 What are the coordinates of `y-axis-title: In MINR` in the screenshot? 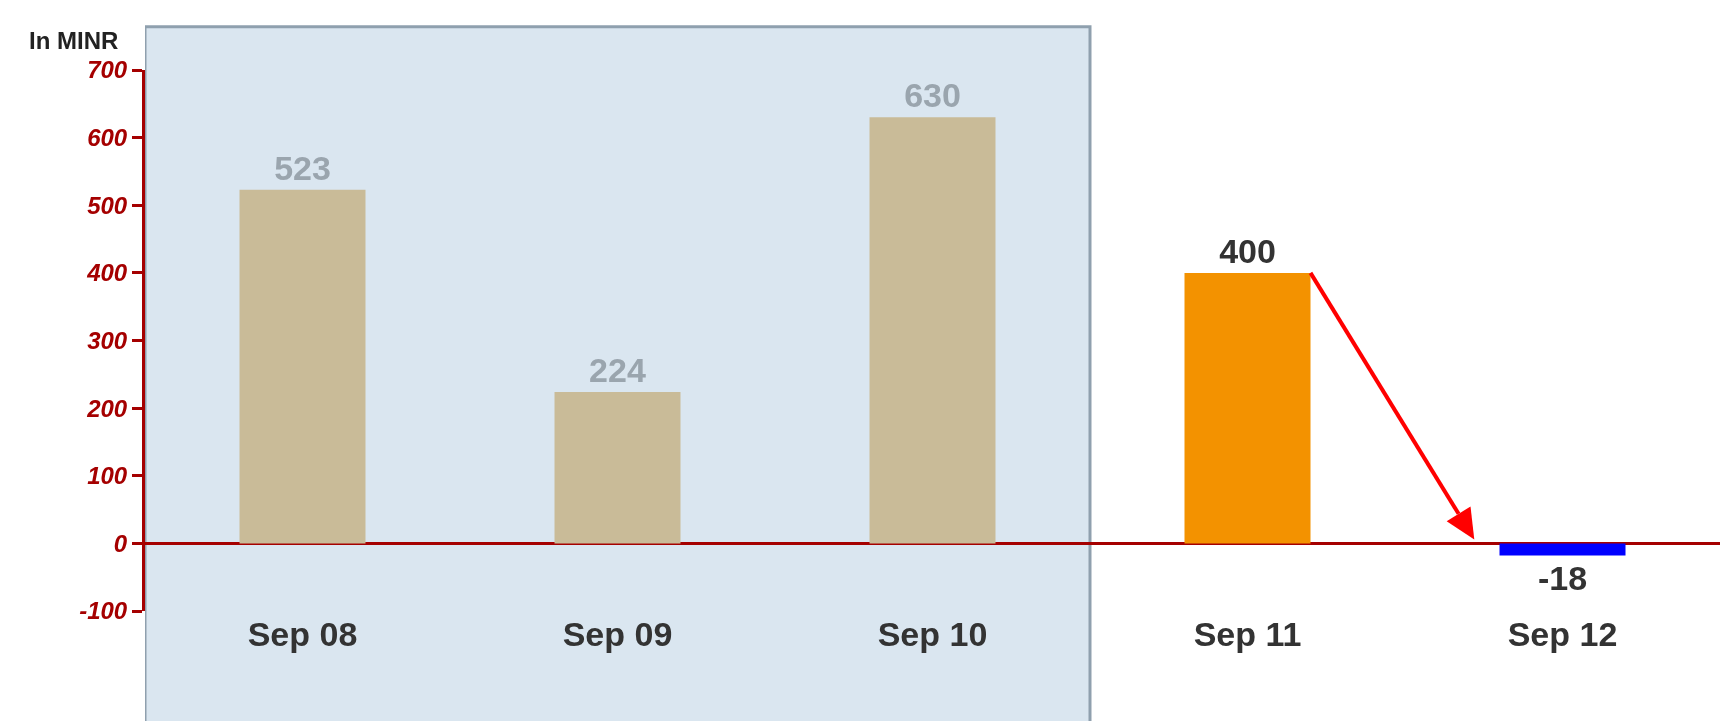 It's located at (74, 40).